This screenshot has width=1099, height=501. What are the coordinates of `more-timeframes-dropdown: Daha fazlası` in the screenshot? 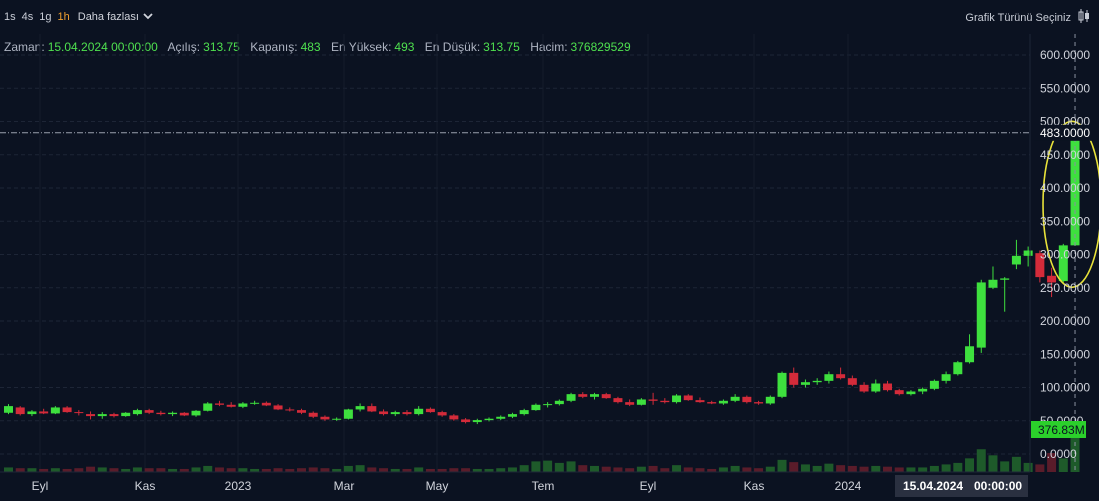 It's located at (115, 17).